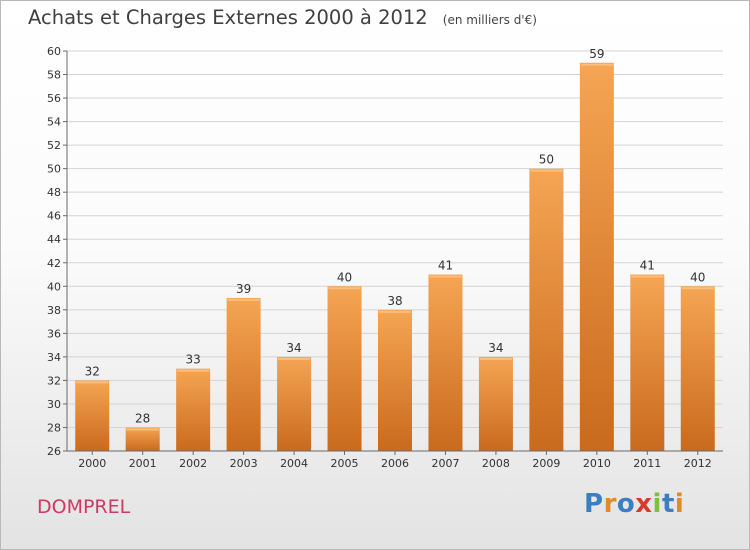 This screenshot has height=550, width=750. What do you see at coordinates (54, 310) in the screenshot?
I see `y-tick-label: 38` at bounding box center [54, 310].